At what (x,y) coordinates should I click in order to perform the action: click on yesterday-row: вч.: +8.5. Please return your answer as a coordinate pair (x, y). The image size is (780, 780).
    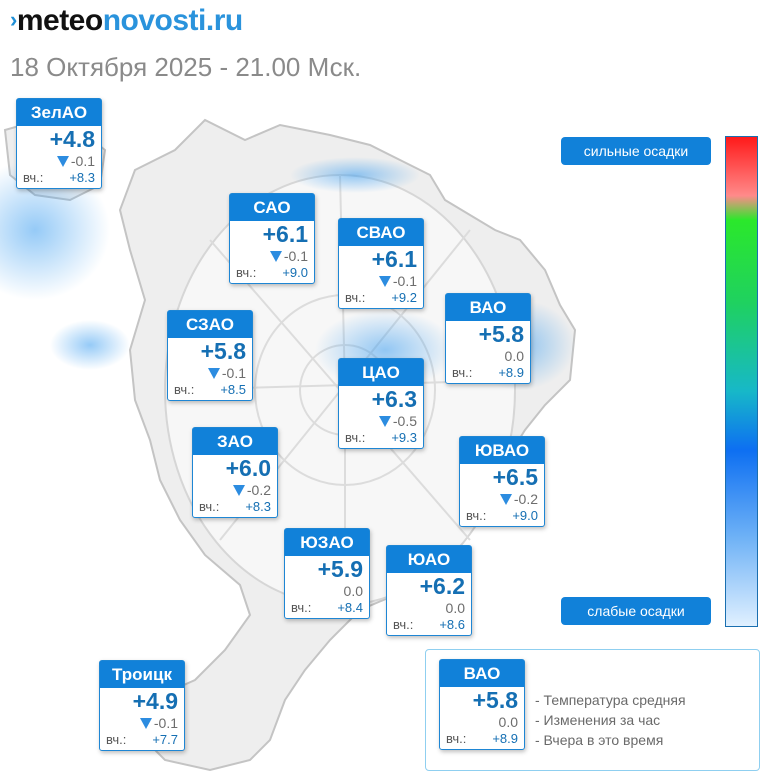
    Looking at the image, I should click on (210, 390).